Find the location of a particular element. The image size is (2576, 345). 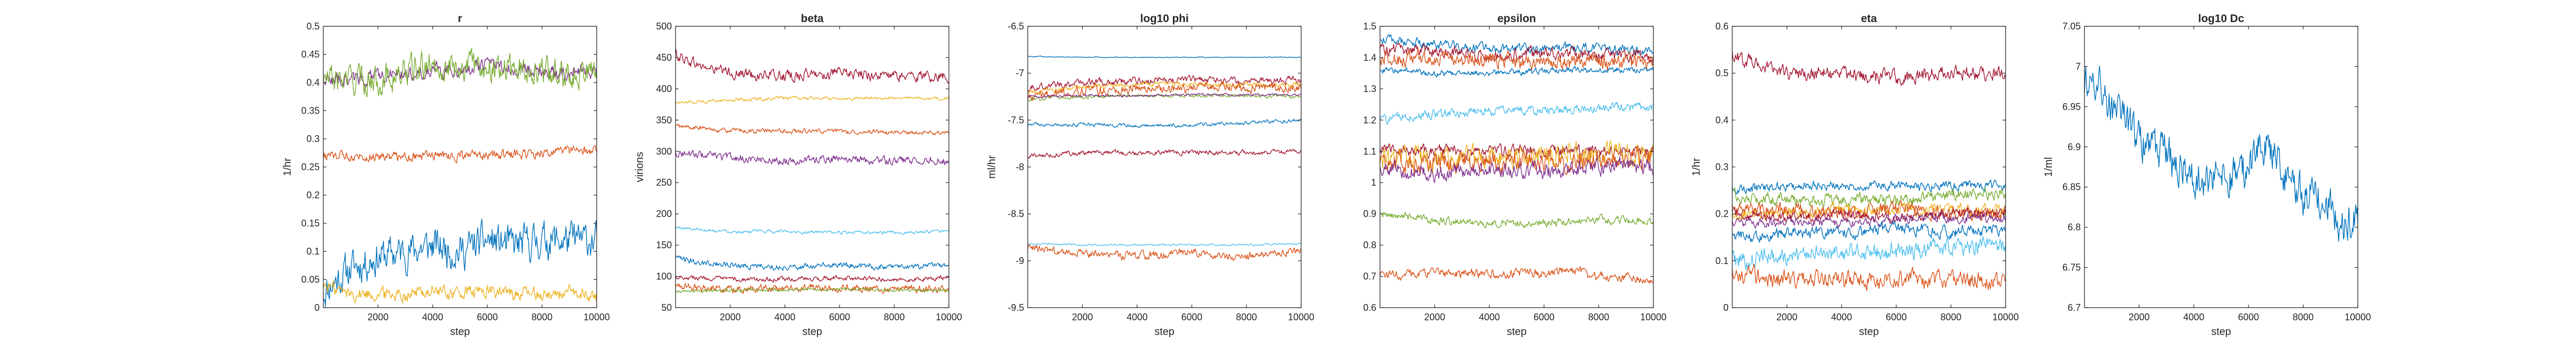

y-tick-label: -6.5 is located at coordinates (1016, 26).